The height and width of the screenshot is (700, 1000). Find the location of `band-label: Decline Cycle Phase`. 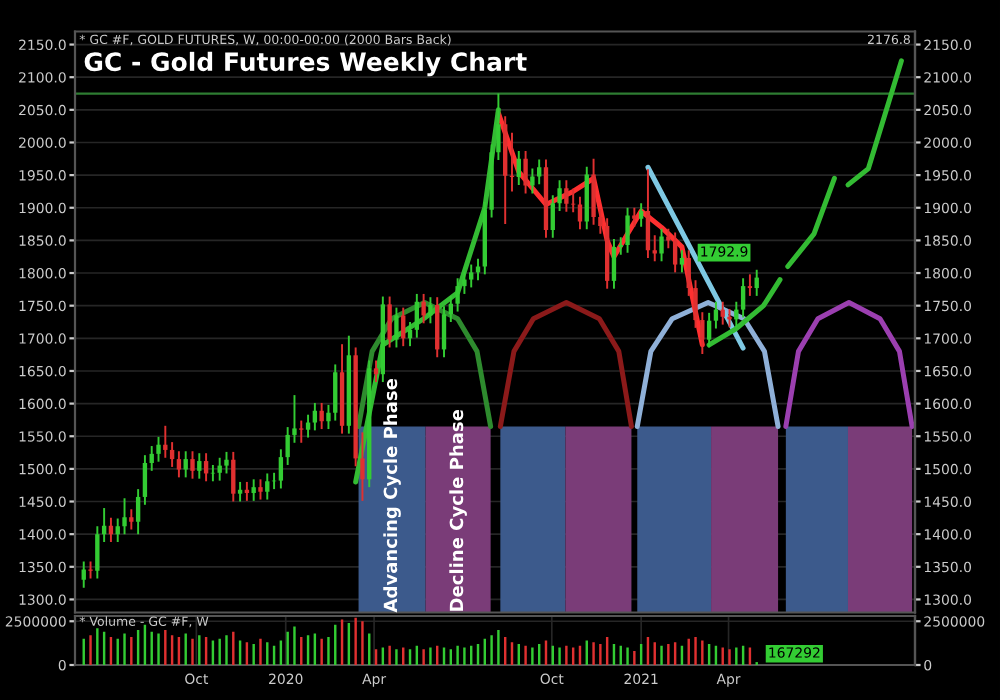

band-label: Decline Cycle Phase is located at coordinates (458, 510).